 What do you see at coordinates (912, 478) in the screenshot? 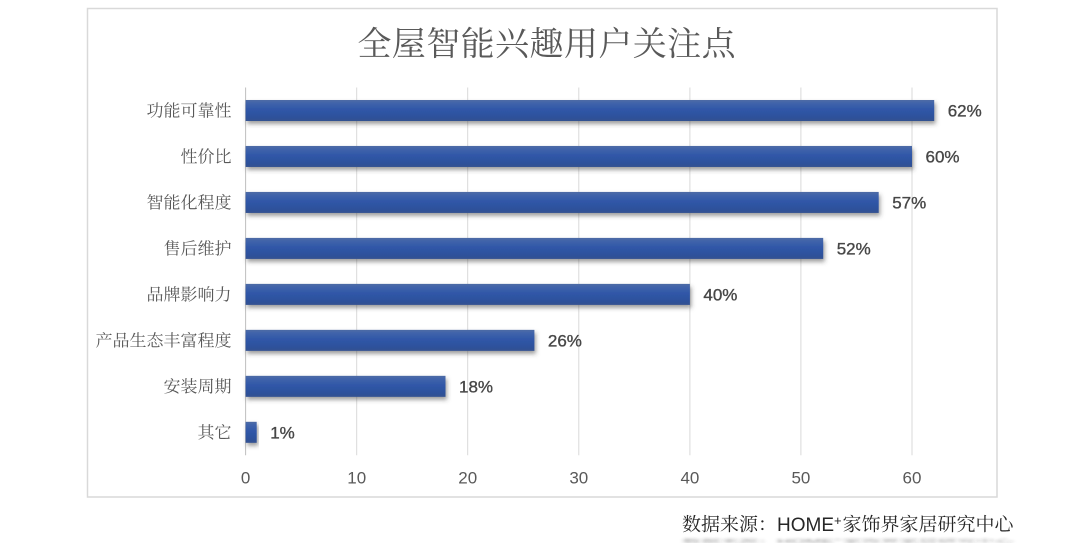
I see `svg-text: 60` at bounding box center [912, 478].